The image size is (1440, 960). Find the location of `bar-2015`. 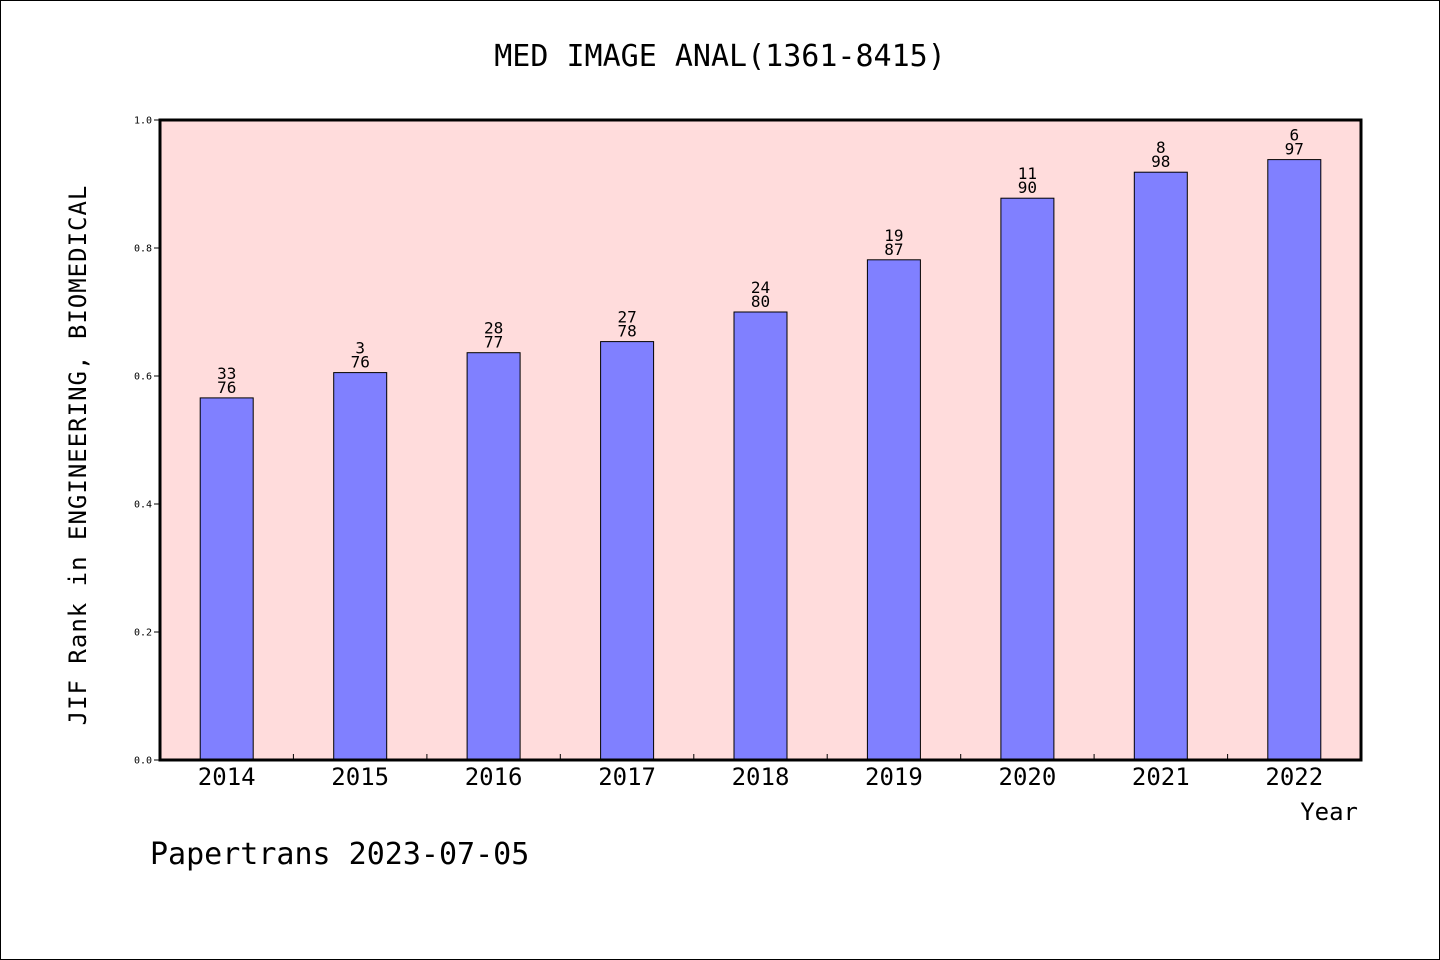

bar-2015 is located at coordinates (360, 566).